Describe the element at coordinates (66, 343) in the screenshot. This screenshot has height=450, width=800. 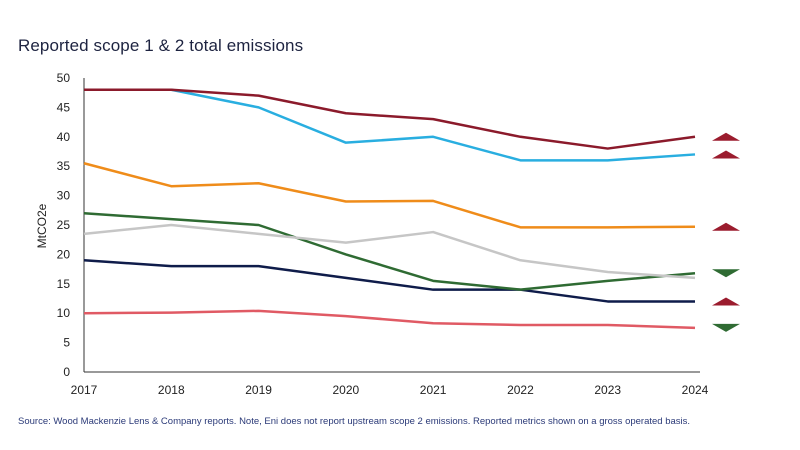
I see `y-tick-label: 5` at that location.